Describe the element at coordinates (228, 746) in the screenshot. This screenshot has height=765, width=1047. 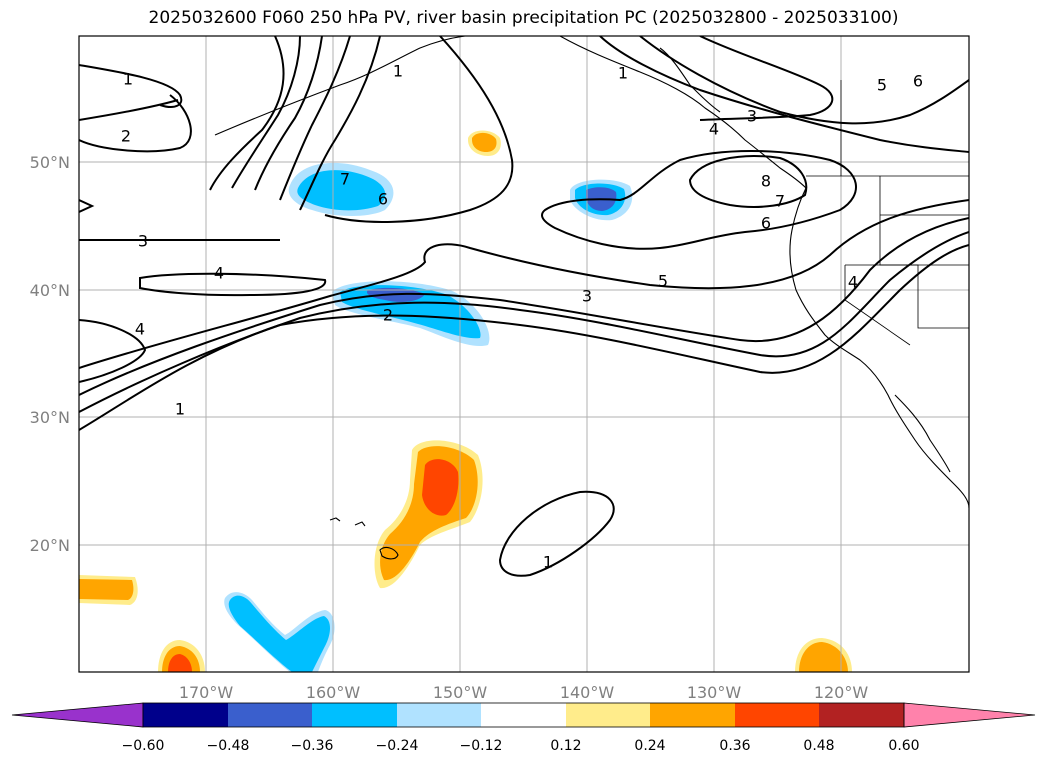
I see `colorbar-tick-label: −0.48` at that location.